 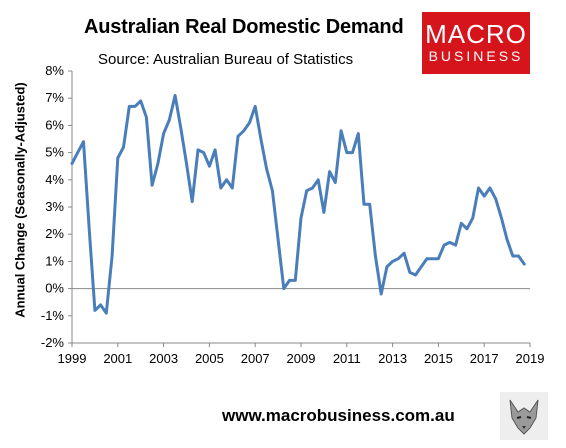 I want to click on x-tick-label: 2007, so click(x=255, y=358).